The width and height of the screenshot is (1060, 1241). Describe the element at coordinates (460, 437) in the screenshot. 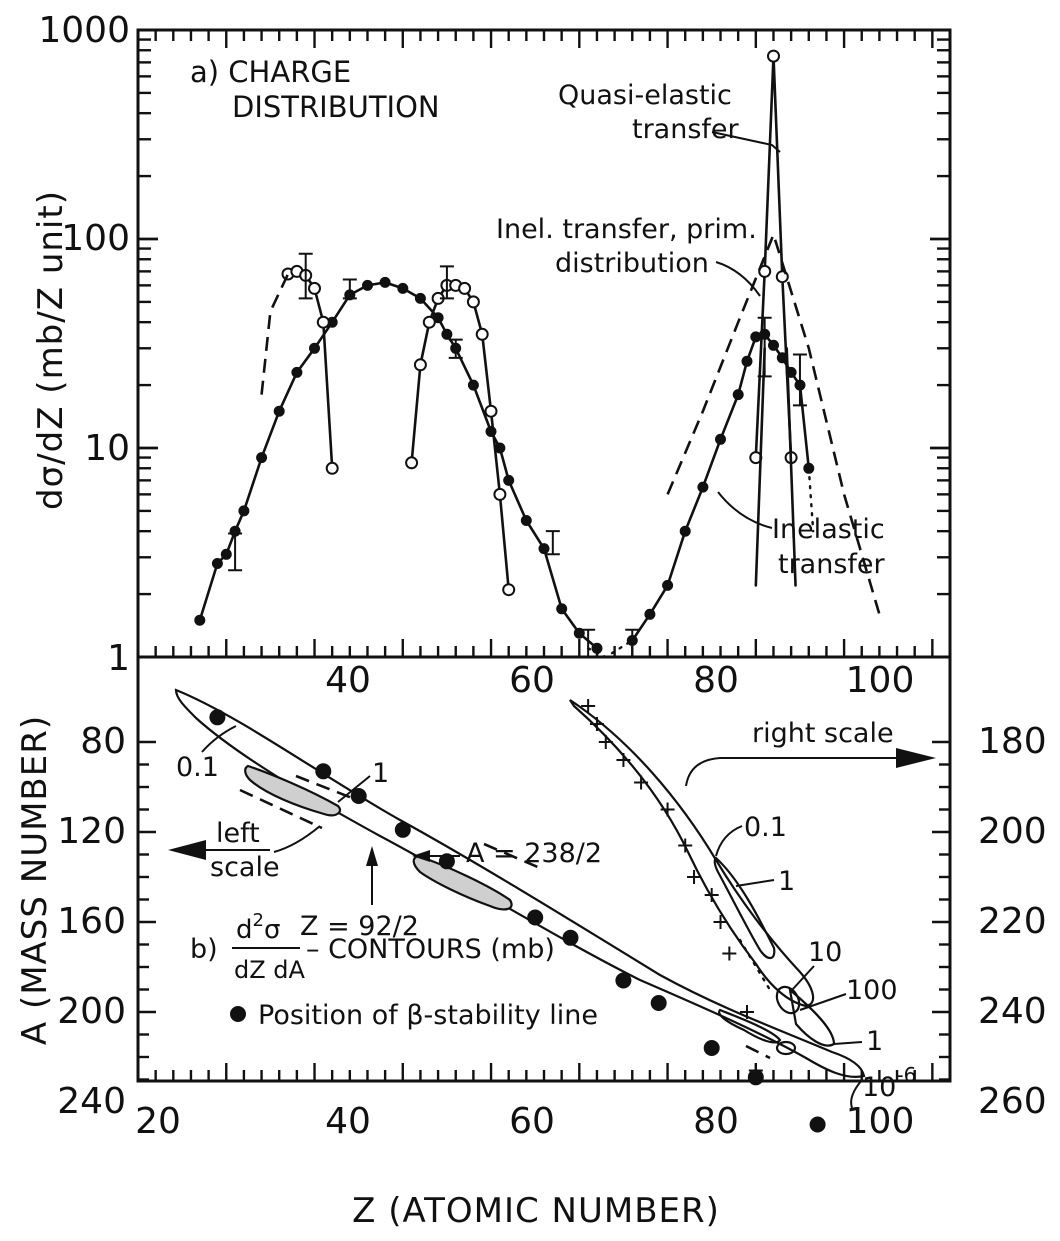

I see `series-line-quasi-elastic-fission-open-right` at that location.